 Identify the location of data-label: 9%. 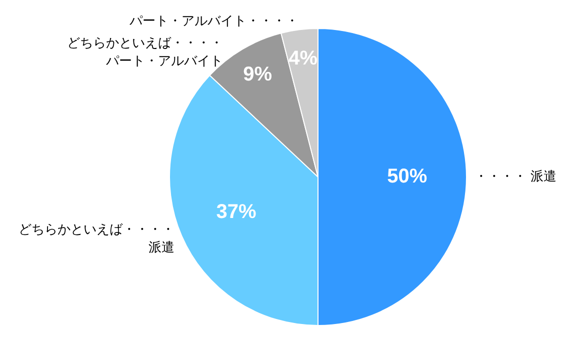
(257, 74).